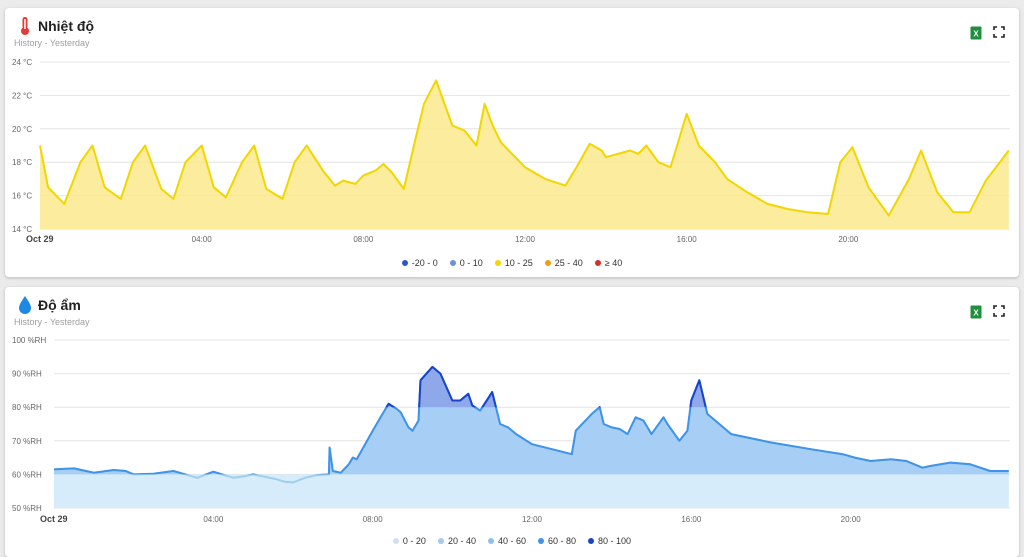 The height and width of the screenshot is (557, 1024). I want to click on temperature-legend: -20 - 0 0 - 10 10 - 25 25 - 40 ≥ 40, so click(512, 263).